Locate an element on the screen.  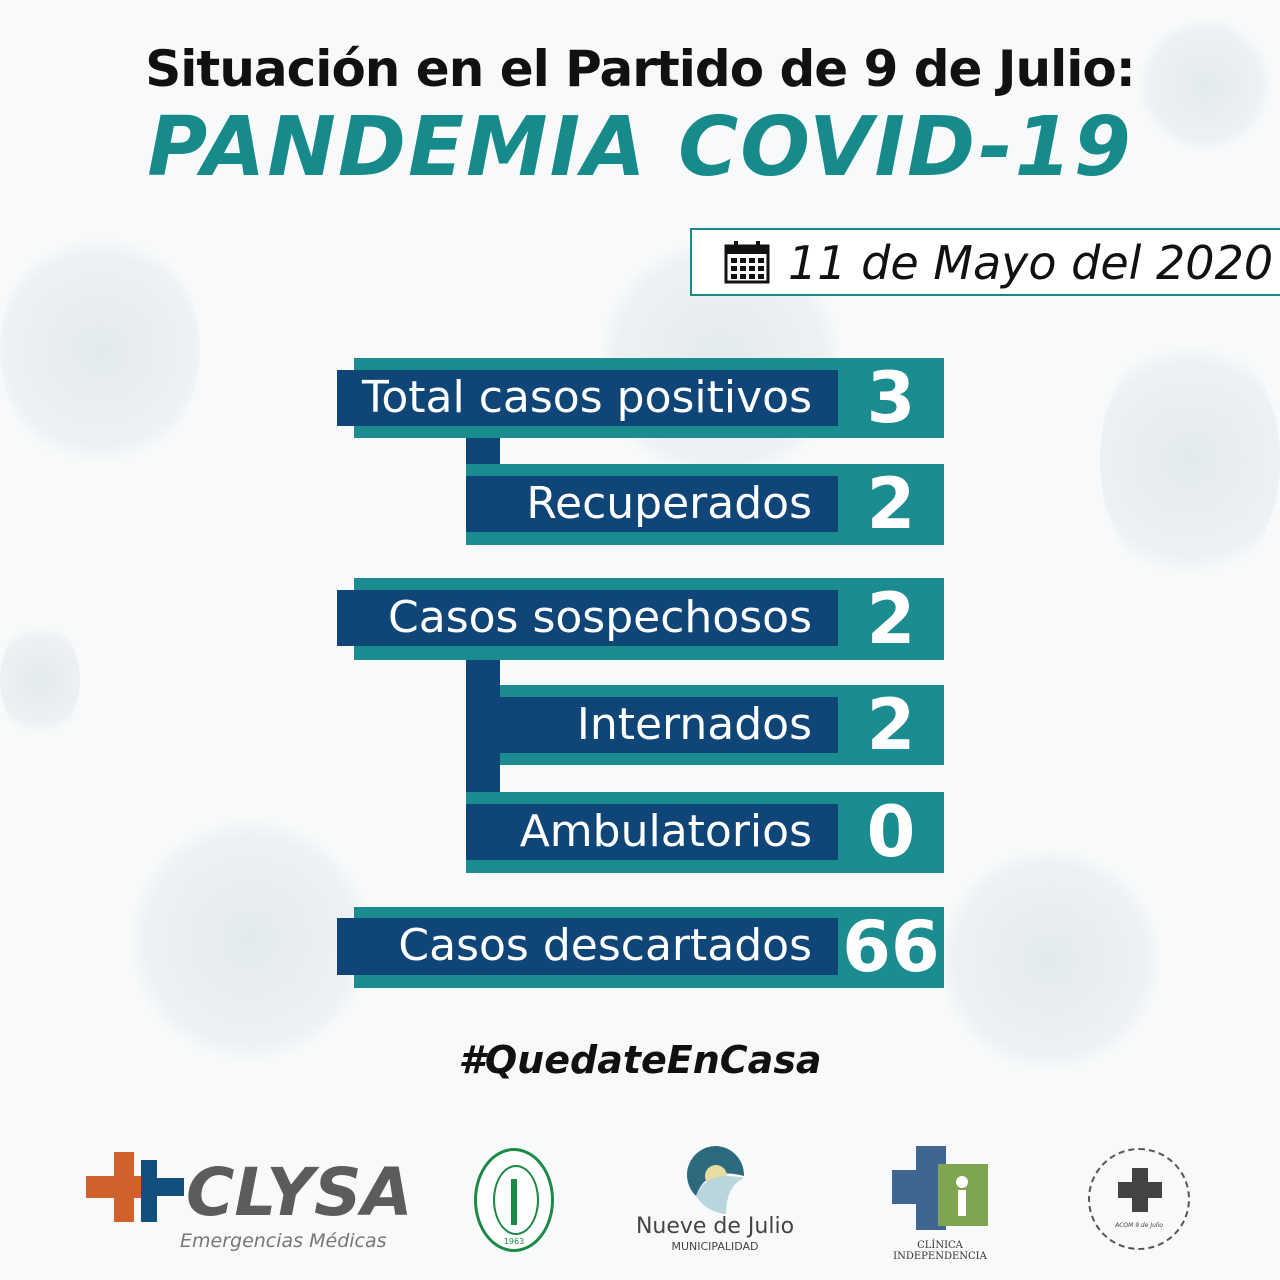
stat-label: Total casos positivos is located at coordinates (586, 397).